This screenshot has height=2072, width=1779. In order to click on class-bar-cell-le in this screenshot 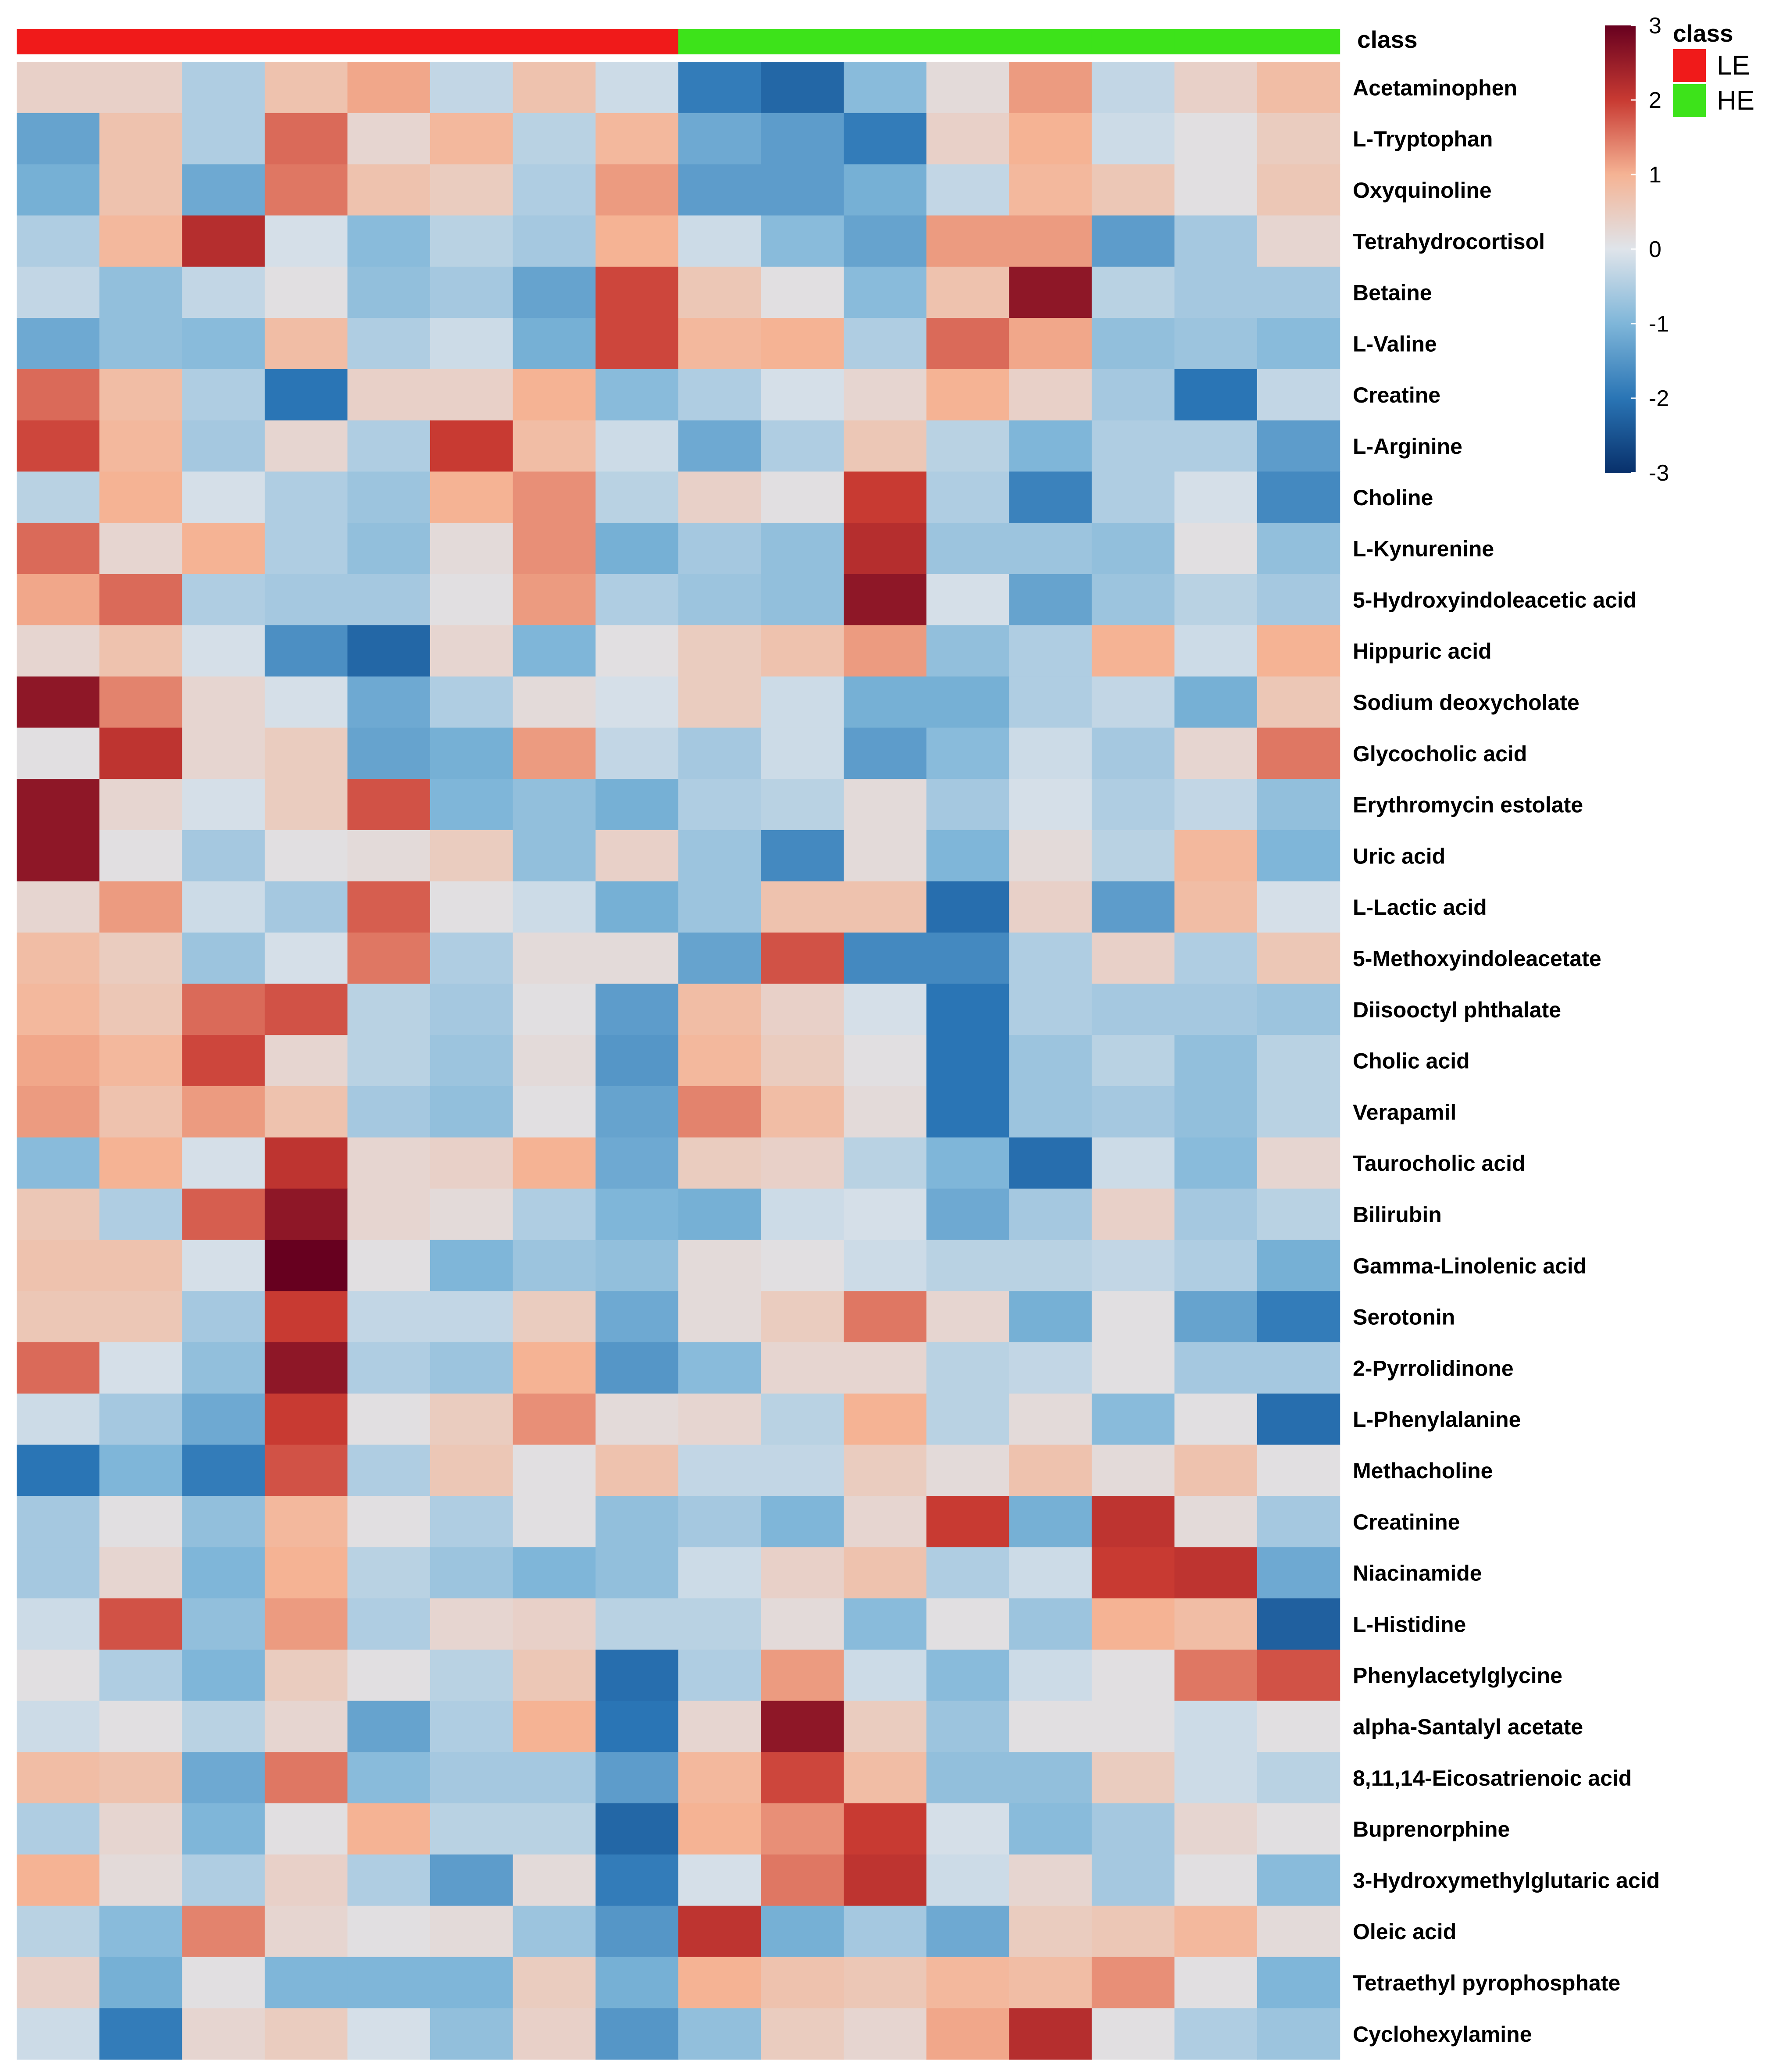, I will do `click(306, 41)`.